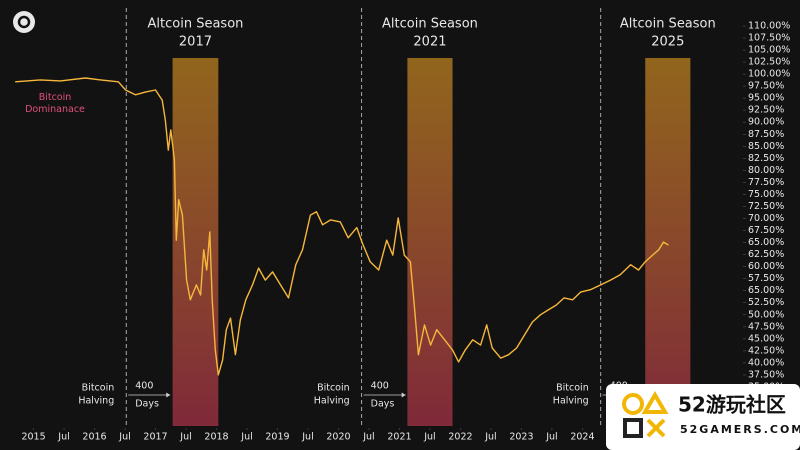 The height and width of the screenshot is (450, 800). Describe the element at coordinates (766, 218) in the screenshot. I see `y-tick-label: 70.00%` at that location.